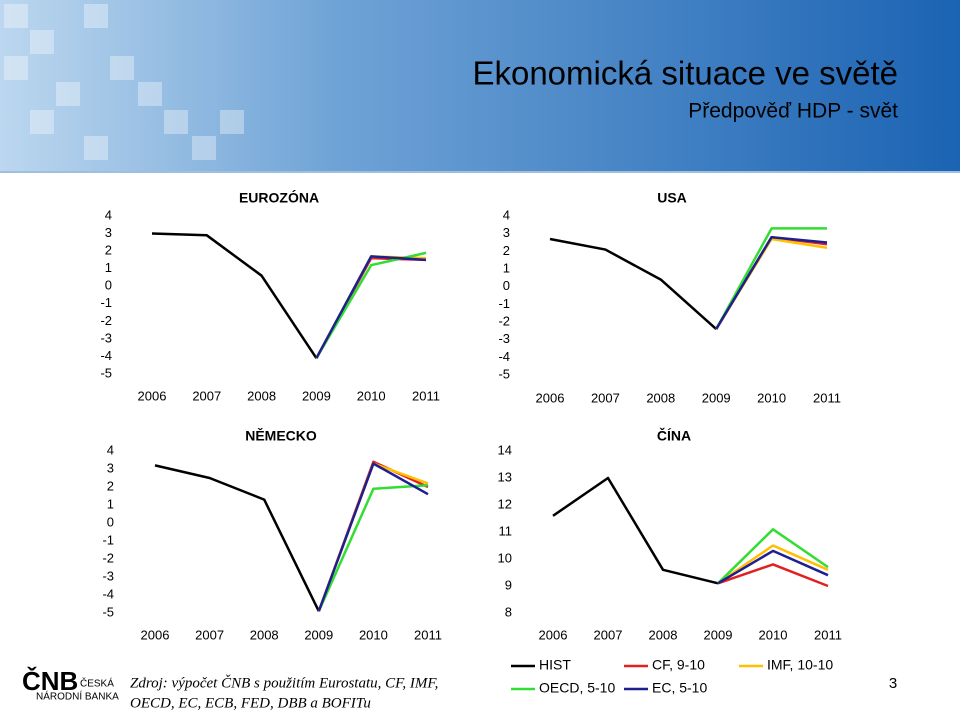 This screenshot has height=723, width=960. Describe the element at coordinates (97, 683) in the screenshot. I see `logo-text: ČESKÁ` at that location.